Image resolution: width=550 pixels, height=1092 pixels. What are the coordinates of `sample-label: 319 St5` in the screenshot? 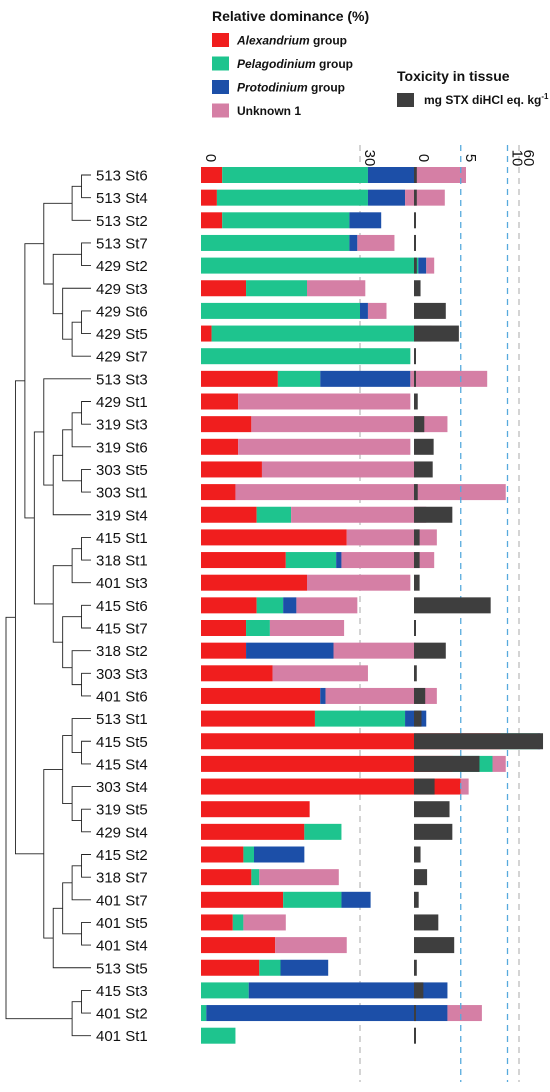 It's located at (122, 810).